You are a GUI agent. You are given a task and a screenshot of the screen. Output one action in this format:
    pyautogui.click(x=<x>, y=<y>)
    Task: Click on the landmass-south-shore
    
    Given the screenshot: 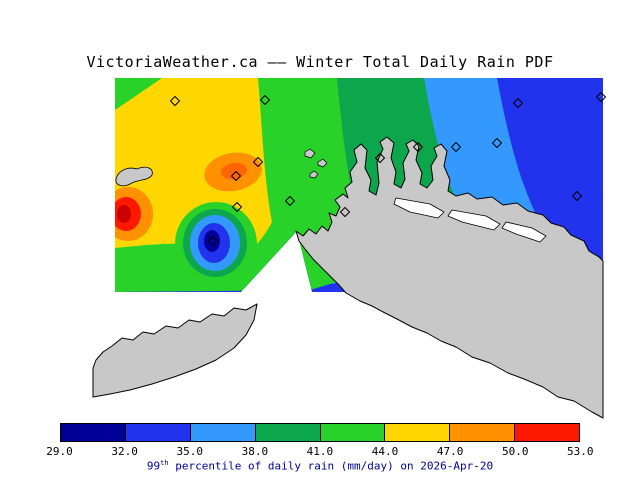 What is the action you would take?
    pyautogui.click(x=175, y=350)
    